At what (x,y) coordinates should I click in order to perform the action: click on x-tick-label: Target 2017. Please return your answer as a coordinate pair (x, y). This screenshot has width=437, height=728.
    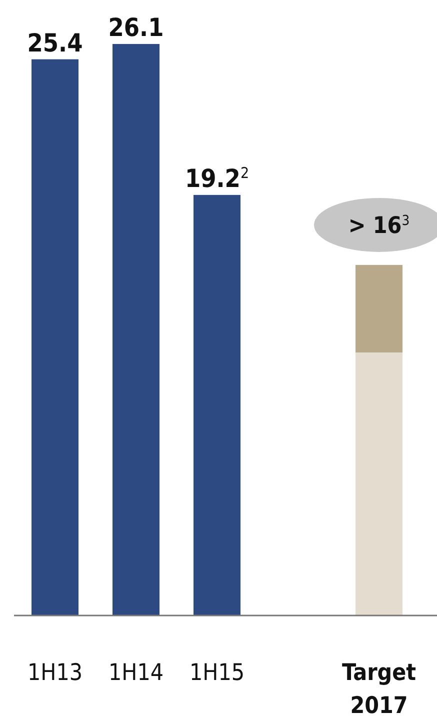
    Looking at the image, I should click on (379, 689).